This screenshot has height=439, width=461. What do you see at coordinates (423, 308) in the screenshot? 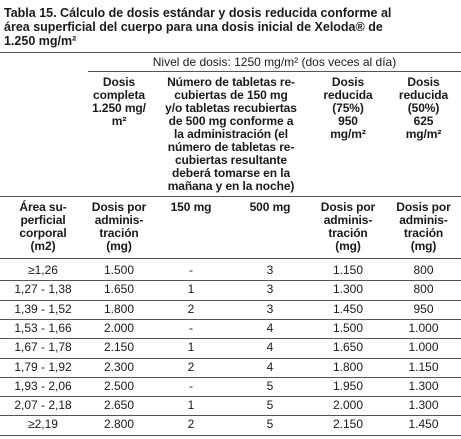
I see `cell: 950` at bounding box center [423, 308].